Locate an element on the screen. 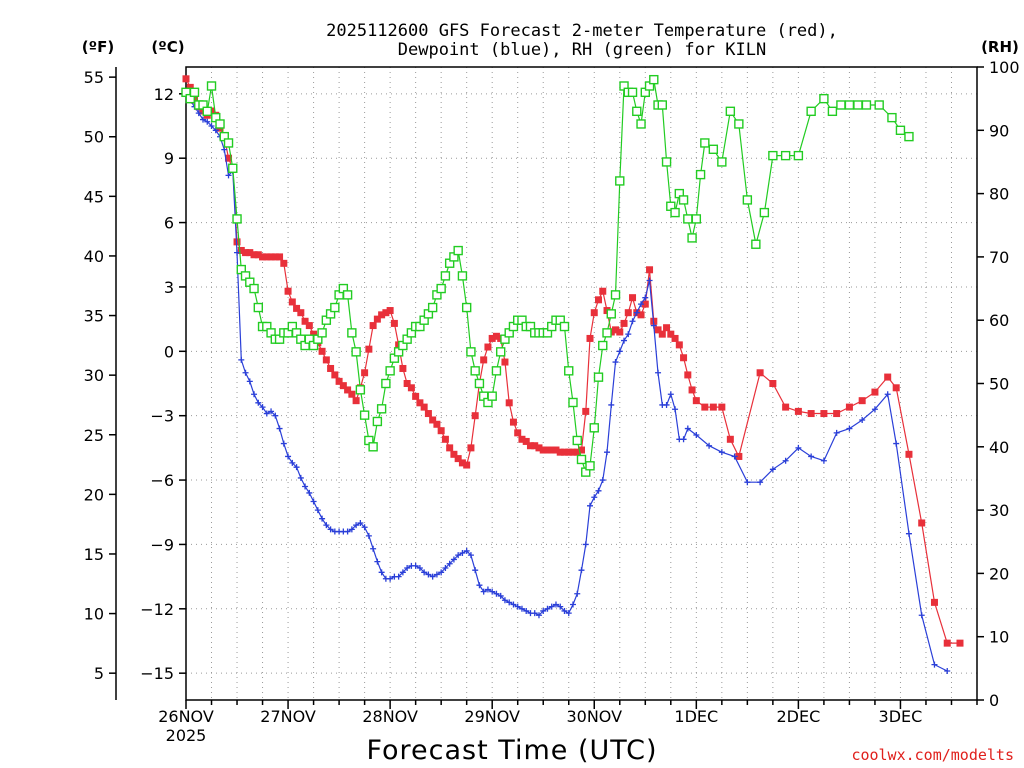 The width and height of the screenshot is (1024, 768). celsius-tick-label: 3 is located at coordinates (169, 287).